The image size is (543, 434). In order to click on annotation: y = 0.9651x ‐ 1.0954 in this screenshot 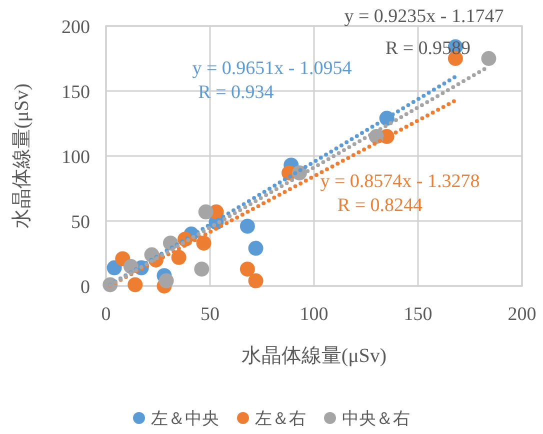, I will do `click(272, 68)`.